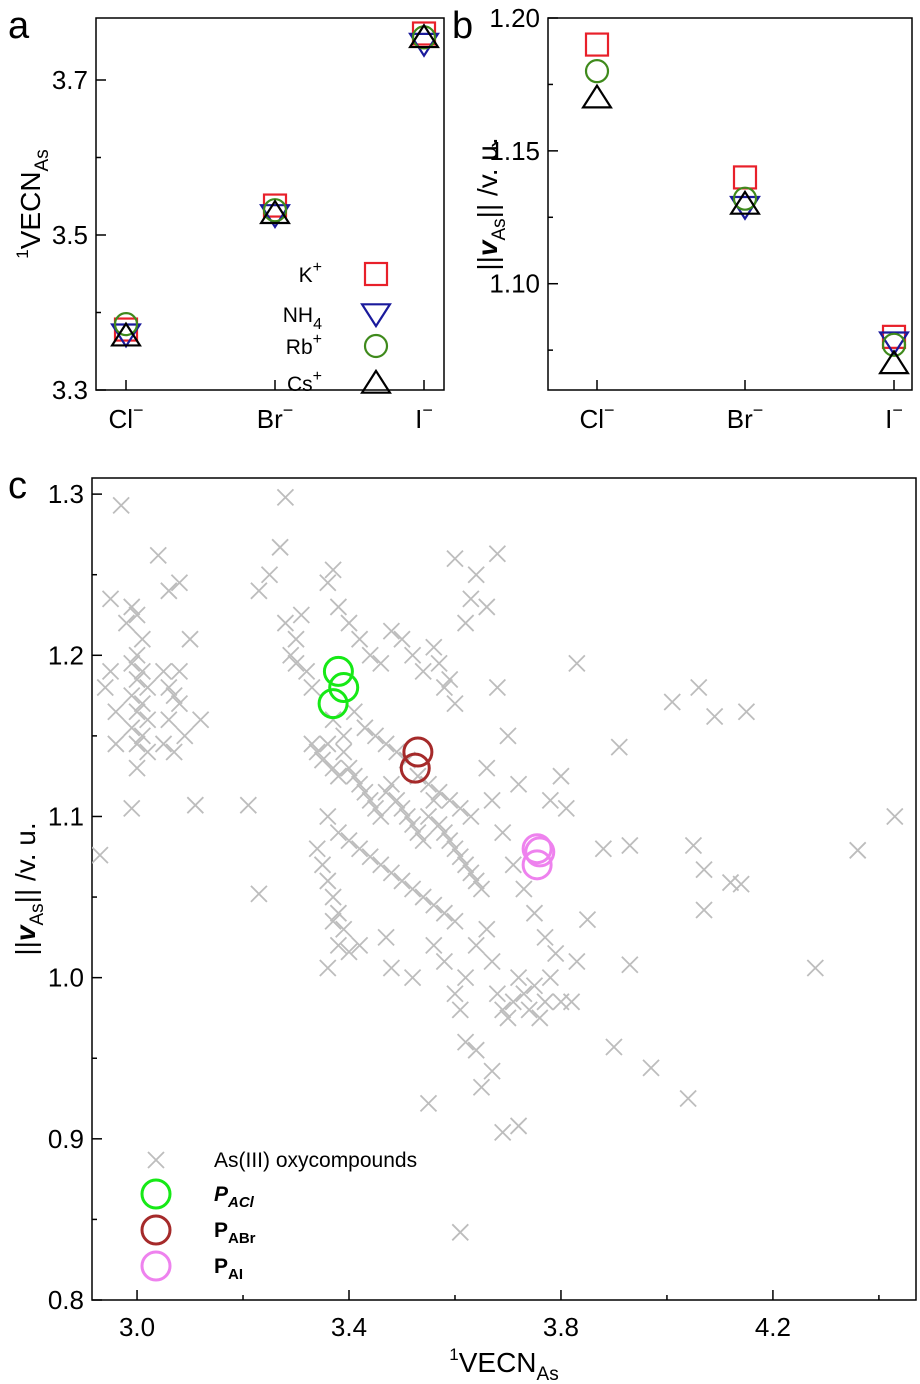 The image size is (920, 1384). Describe the element at coordinates (745, 417) in the screenshot. I see `panel-b-xtick-label: Br−` at that location.